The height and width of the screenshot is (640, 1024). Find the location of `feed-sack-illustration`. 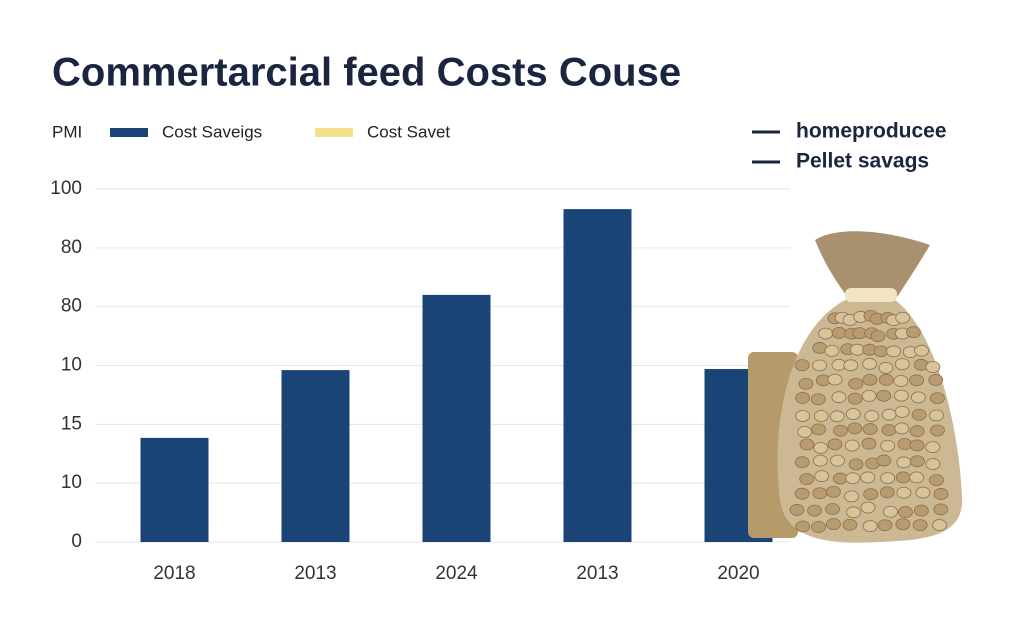

feed-sack-illustration is located at coordinates (855, 387).